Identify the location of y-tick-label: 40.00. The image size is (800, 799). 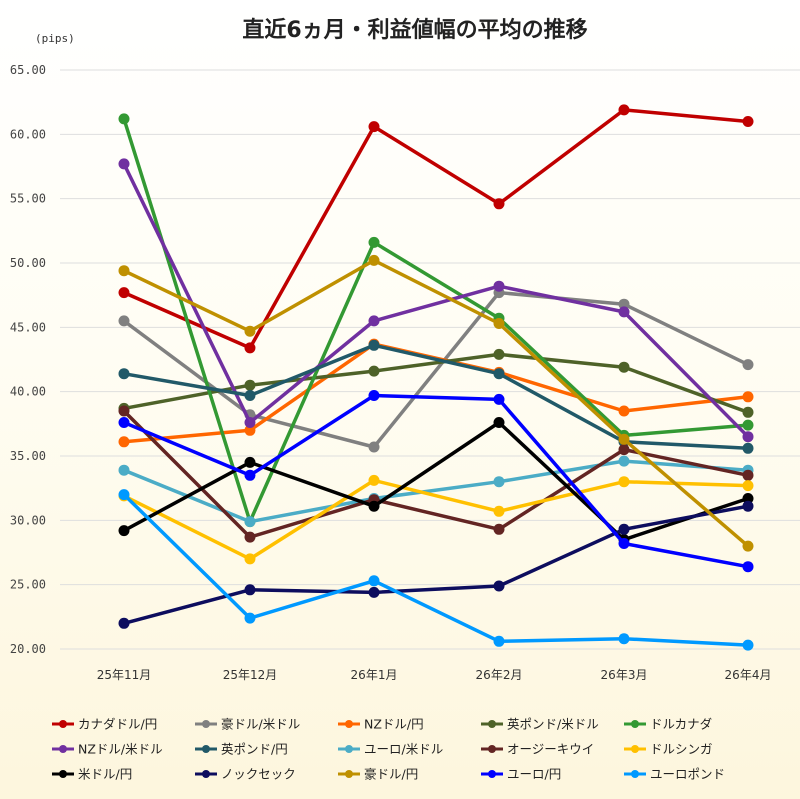
(28, 392).